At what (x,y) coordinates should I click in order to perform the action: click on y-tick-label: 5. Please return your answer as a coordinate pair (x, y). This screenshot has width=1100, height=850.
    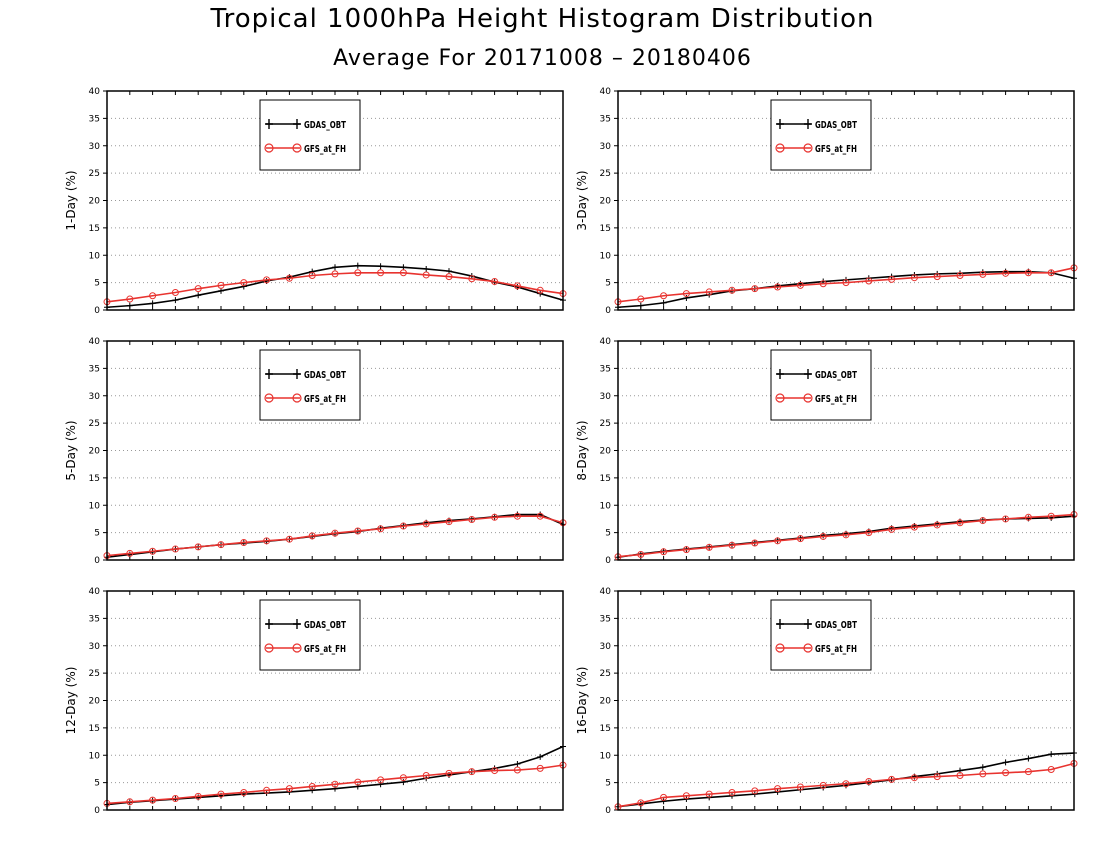
    Looking at the image, I should click on (97, 784).